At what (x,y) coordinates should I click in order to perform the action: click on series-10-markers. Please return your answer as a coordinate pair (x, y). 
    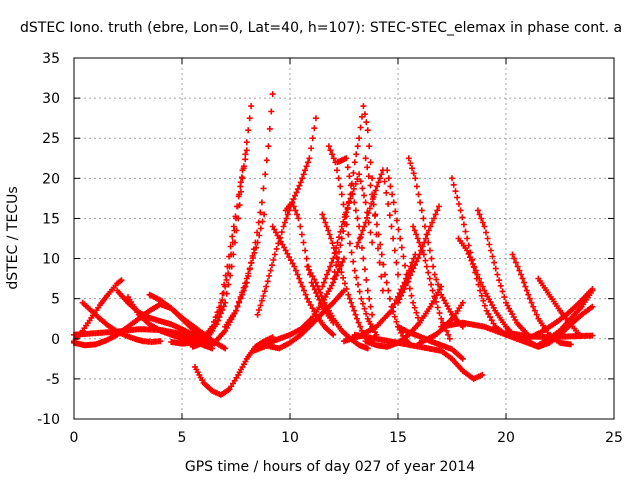
    Looking at the image, I should click on (234, 366).